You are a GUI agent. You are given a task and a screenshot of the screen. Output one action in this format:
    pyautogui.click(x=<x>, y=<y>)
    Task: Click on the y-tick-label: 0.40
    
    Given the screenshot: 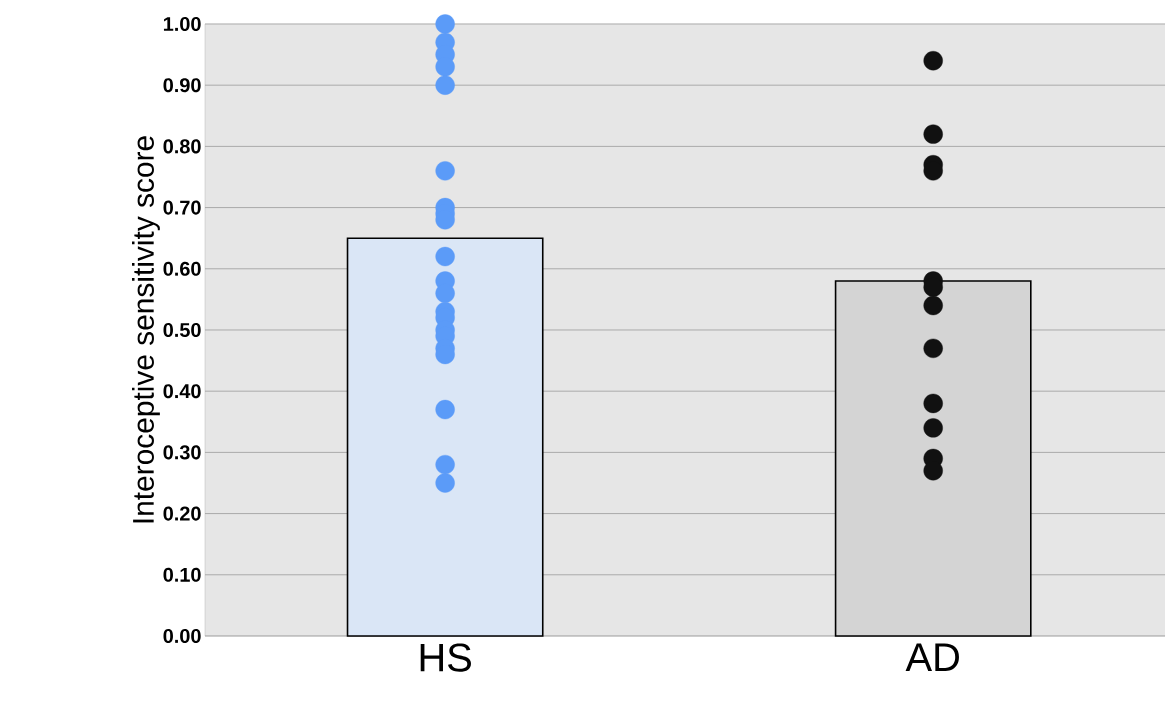 What is the action you would take?
    pyautogui.click(x=182, y=391)
    